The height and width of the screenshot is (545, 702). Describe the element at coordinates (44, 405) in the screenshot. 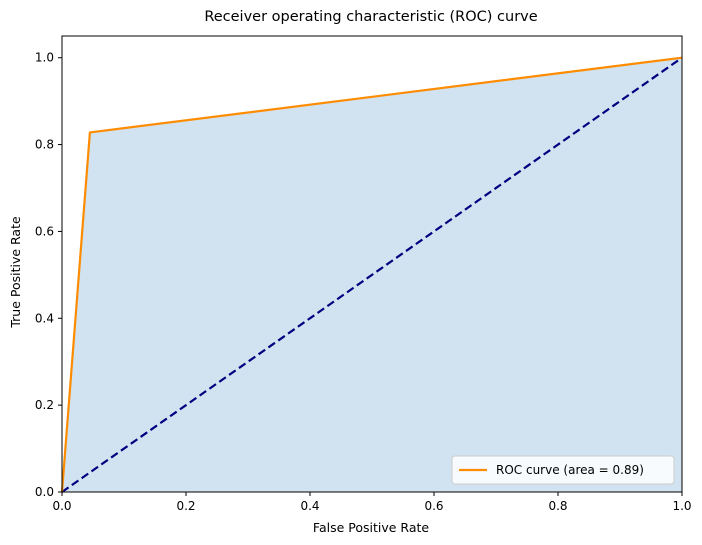

I see `y-tick-label: 0.2` at that location.